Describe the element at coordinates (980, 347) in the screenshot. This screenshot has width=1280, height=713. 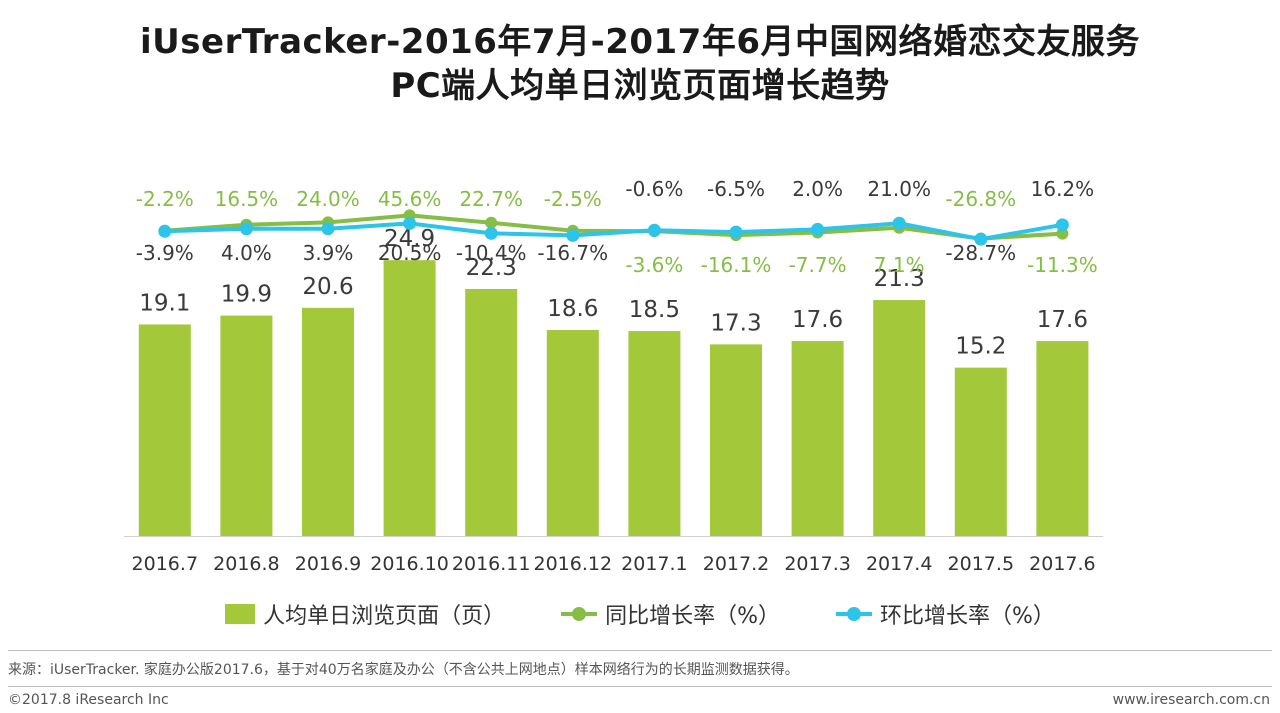
I see `bar-value-label: 15.2` at that location.